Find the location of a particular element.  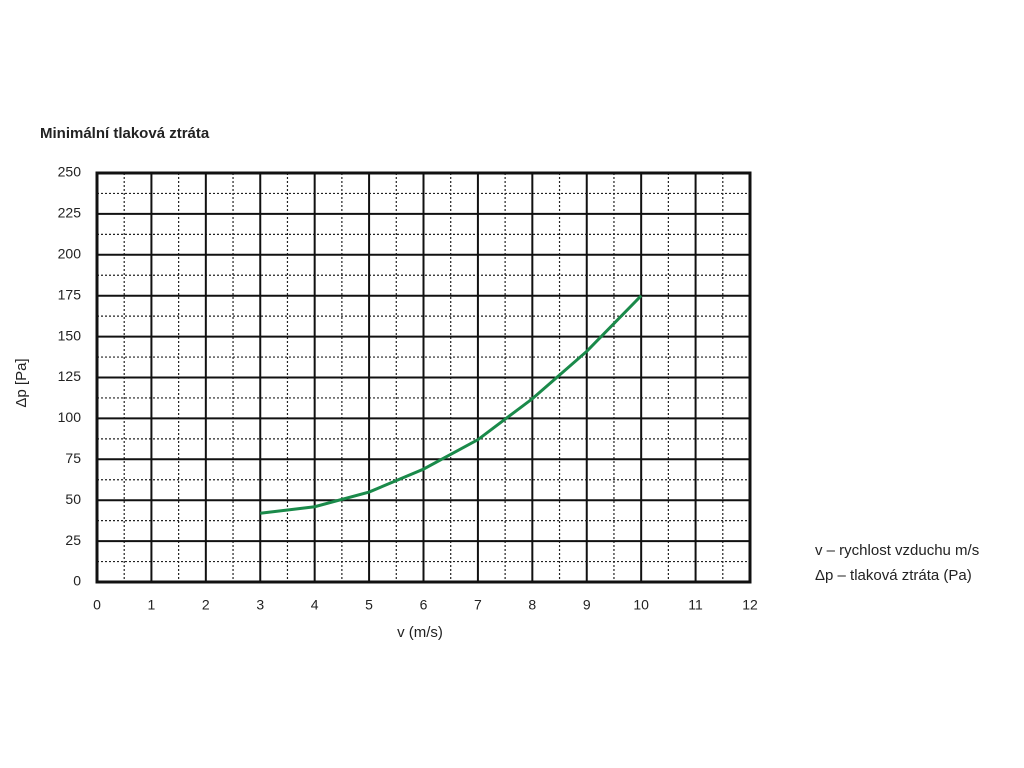

y-tick-label: 100 is located at coordinates (70, 417).